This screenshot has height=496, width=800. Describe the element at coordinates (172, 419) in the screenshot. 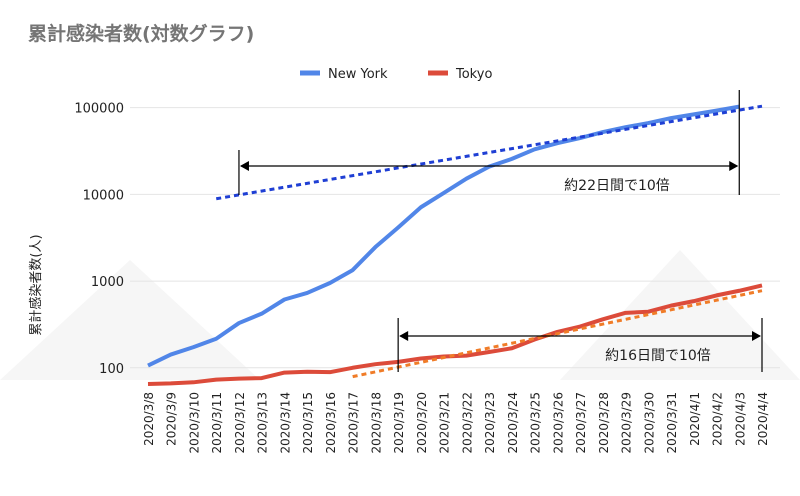

I see `x-tick-label: 2020/3/9` at that location.